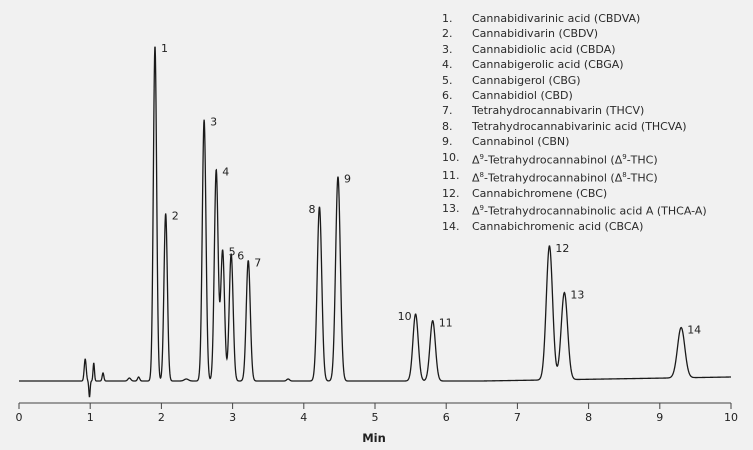  Describe the element at coordinates (574, 95) in the screenshot. I see `legend-item: 6. Cannabidiol (CBD)` at that location.